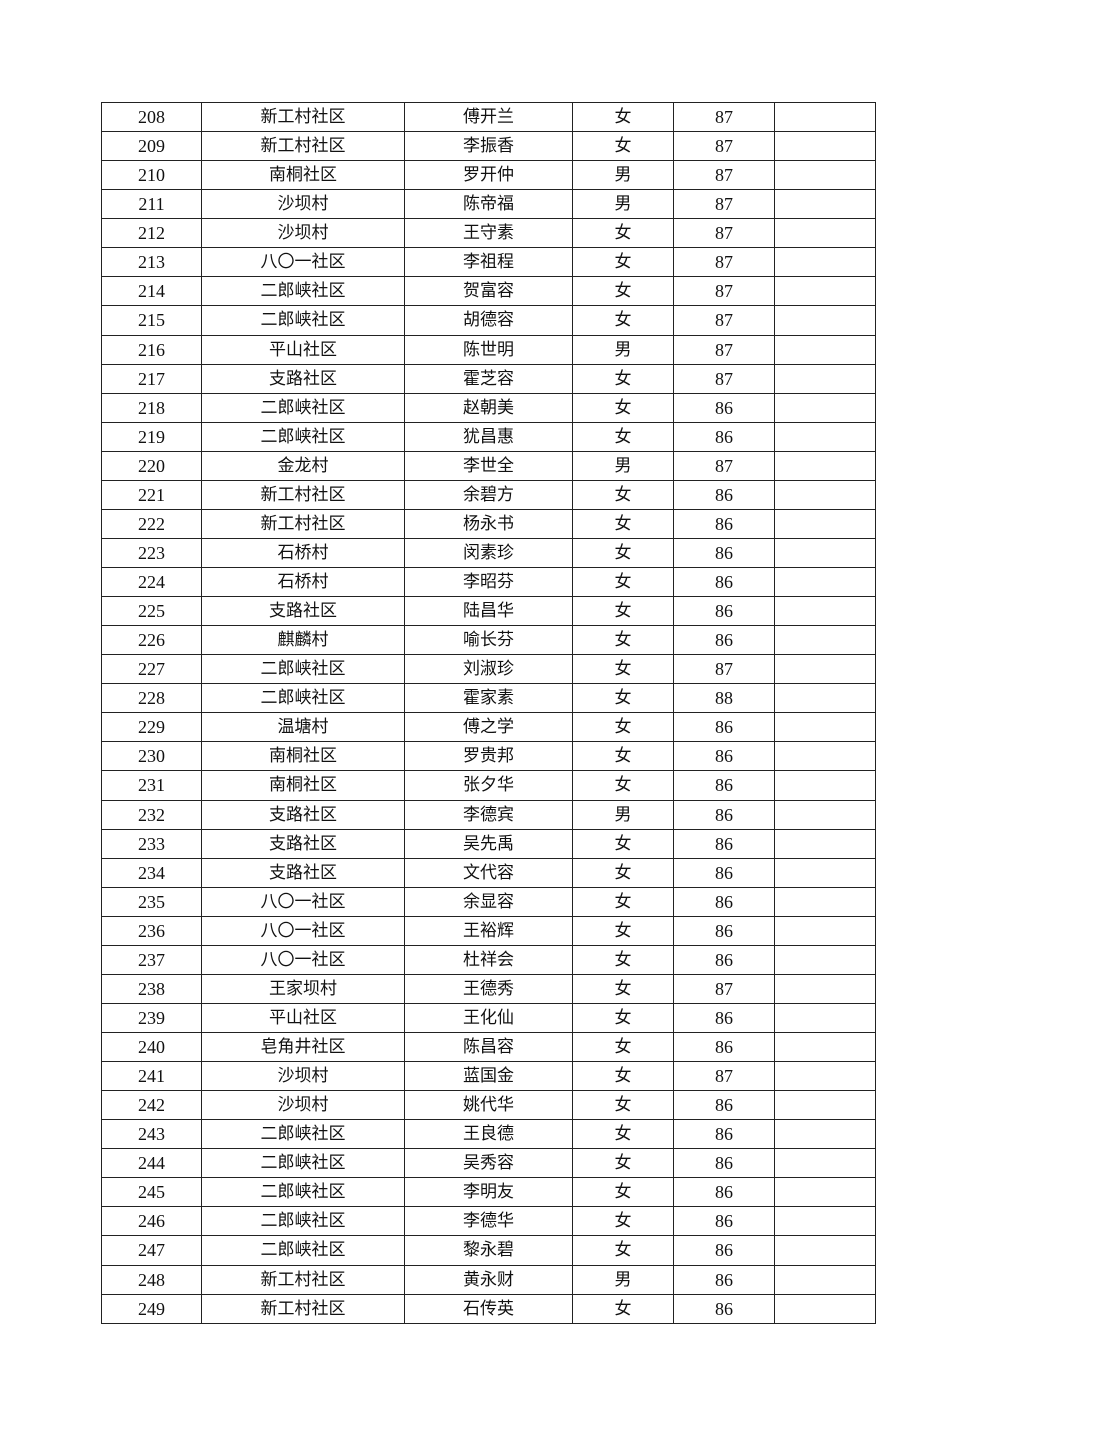 Image resolution: width=1105 pixels, height=1430 pixels. Describe the element at coordinates (488, 407) in the screenshot. I see `table-row: 218 二郎峡社区 赵朝美女 86` at that location.